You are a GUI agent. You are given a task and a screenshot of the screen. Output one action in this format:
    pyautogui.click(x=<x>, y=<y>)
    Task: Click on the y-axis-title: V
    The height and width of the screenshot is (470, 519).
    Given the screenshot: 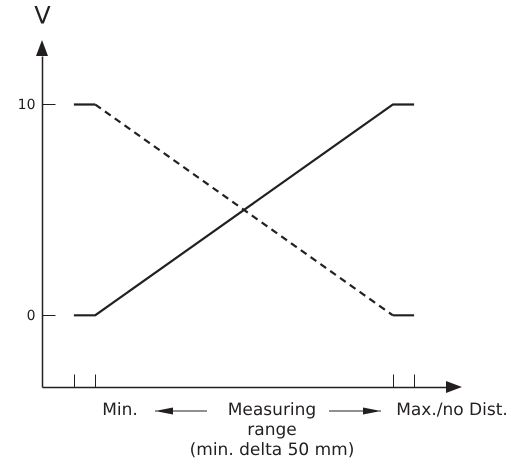 What is the action you would take?
    pyautogui.click(x=43, y=16)
    